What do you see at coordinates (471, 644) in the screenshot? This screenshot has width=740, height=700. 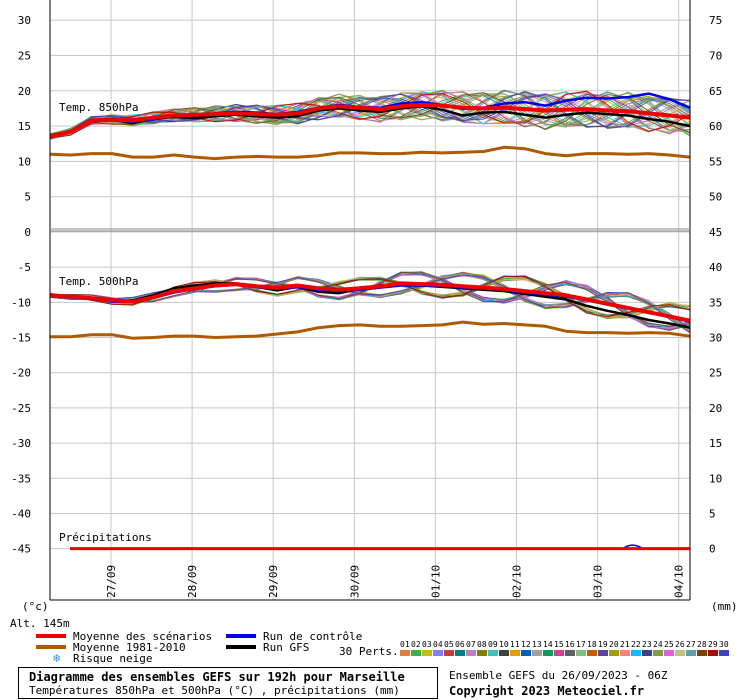 I see `pert-number: 07` at bounding box center [471, 644].